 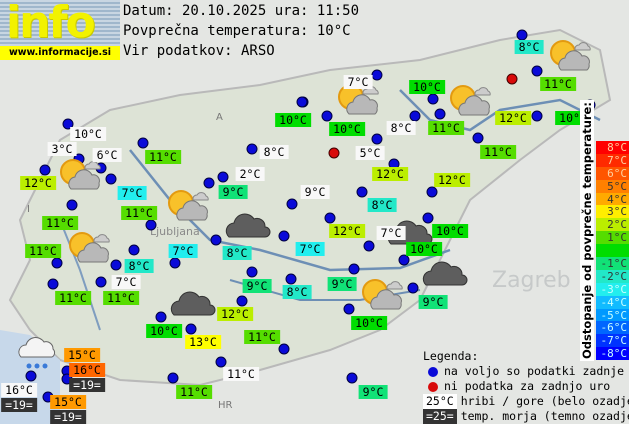 I want to click on station-temp-mountain: 10°C, so click(x=88, y=134).